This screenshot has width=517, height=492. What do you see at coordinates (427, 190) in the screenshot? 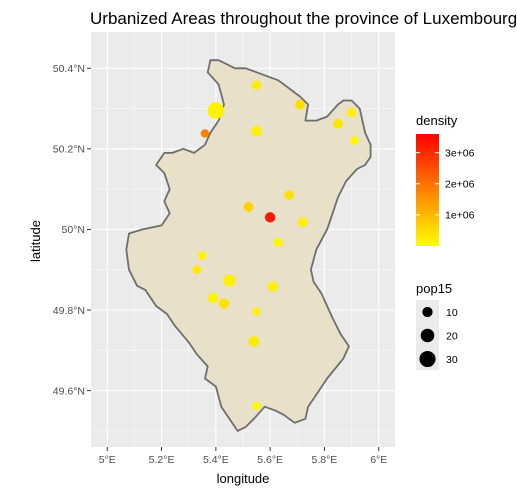
I see `density-colorbar` at bounding box center [427, 190].